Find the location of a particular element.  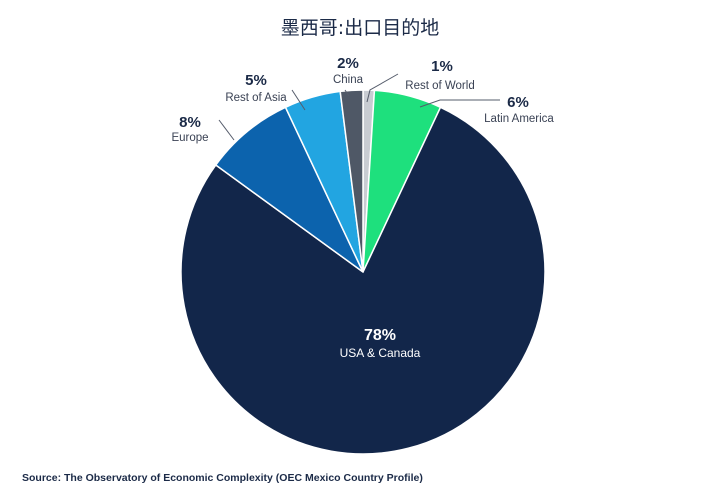

label-rest-of-asia: 5% Rest of Asia is located at coordinates (256, 88).